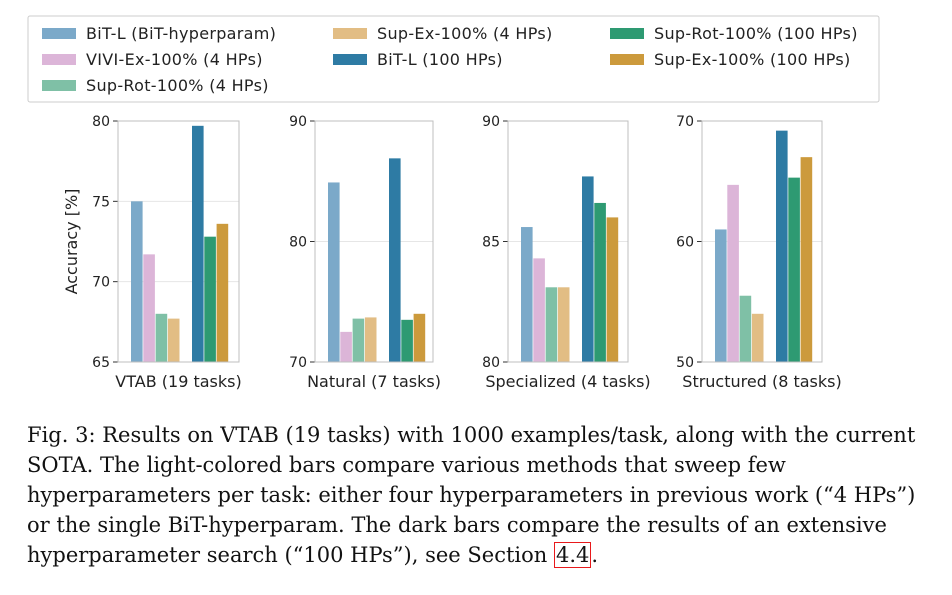 The image size is (952, 595). I want to click on chart-panel-4: 50 60 70 Structured (8 tasks), so click(759, 252).